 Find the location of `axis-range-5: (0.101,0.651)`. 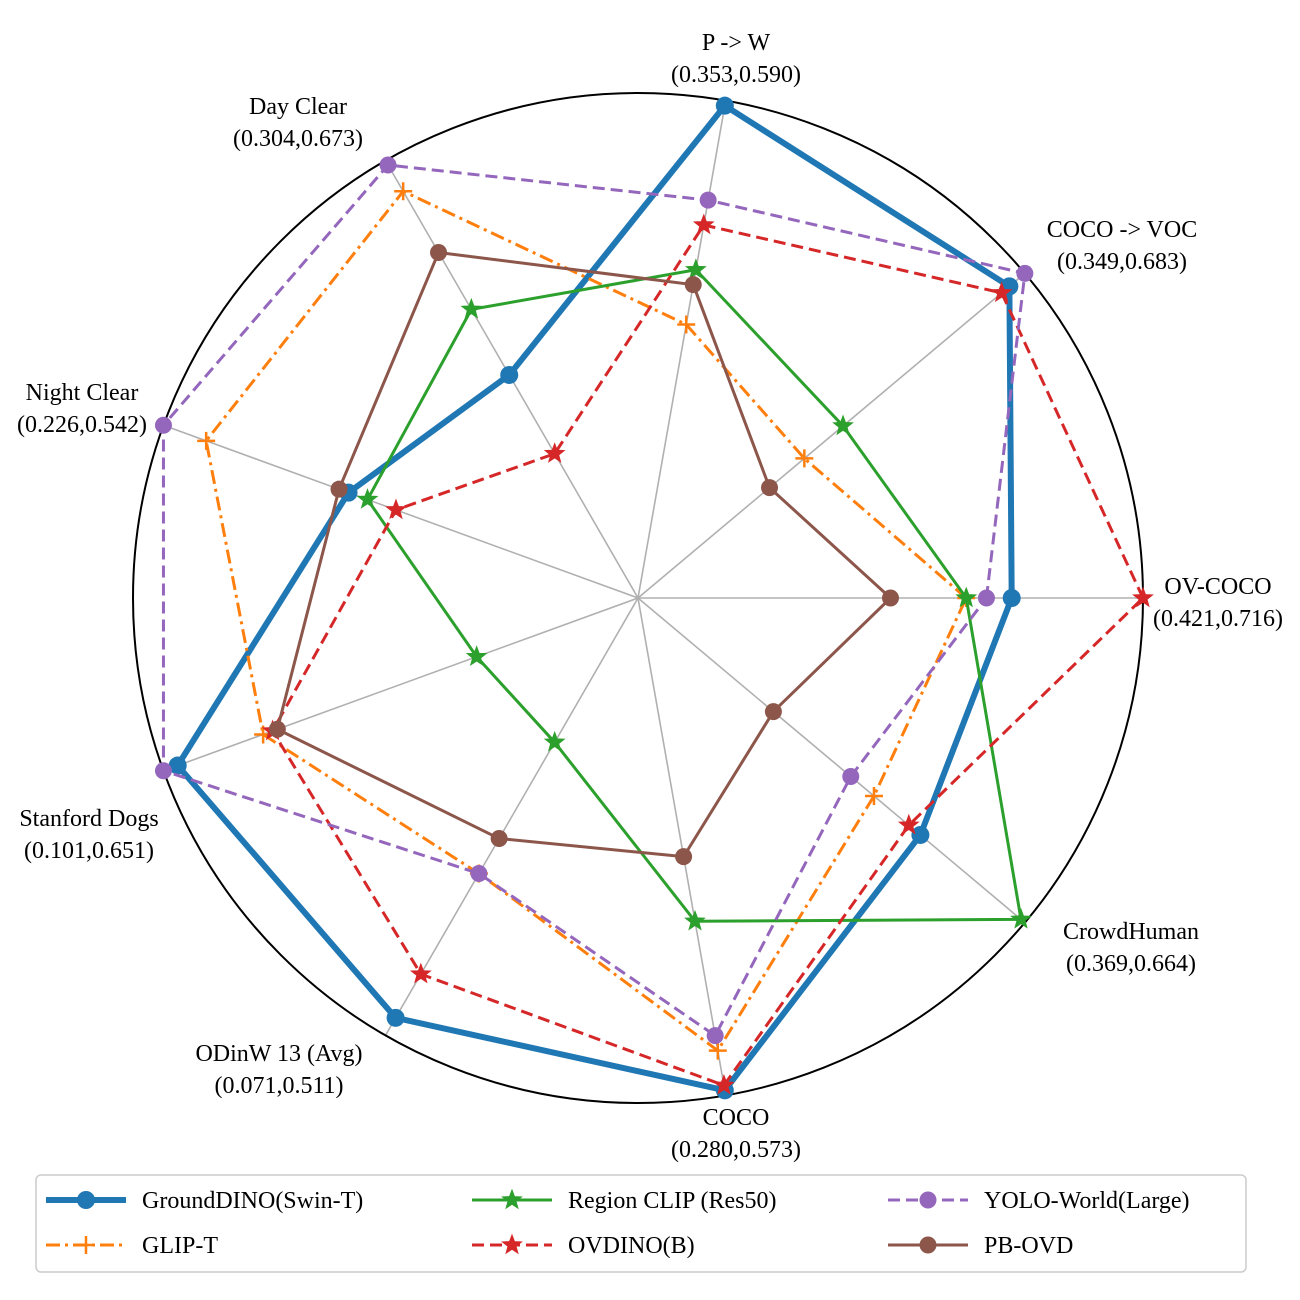

axis-range-5: (0.101,0.651) is located at coordinates (89, 851).